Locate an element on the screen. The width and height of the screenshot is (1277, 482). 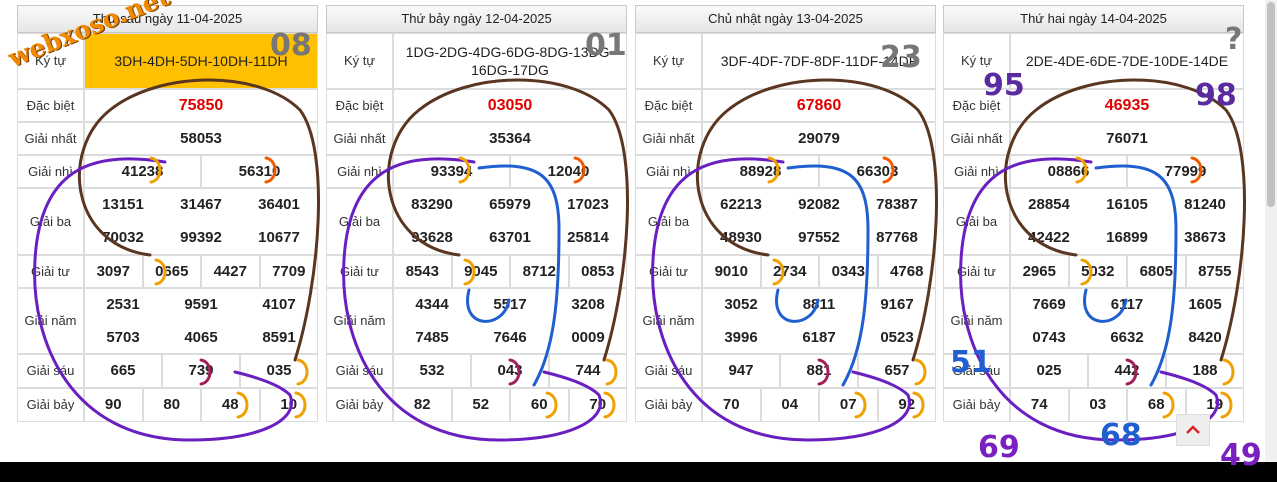
table-header: Thứ hai ngày 14-04-2025 is located at coordinates (1093, 19).